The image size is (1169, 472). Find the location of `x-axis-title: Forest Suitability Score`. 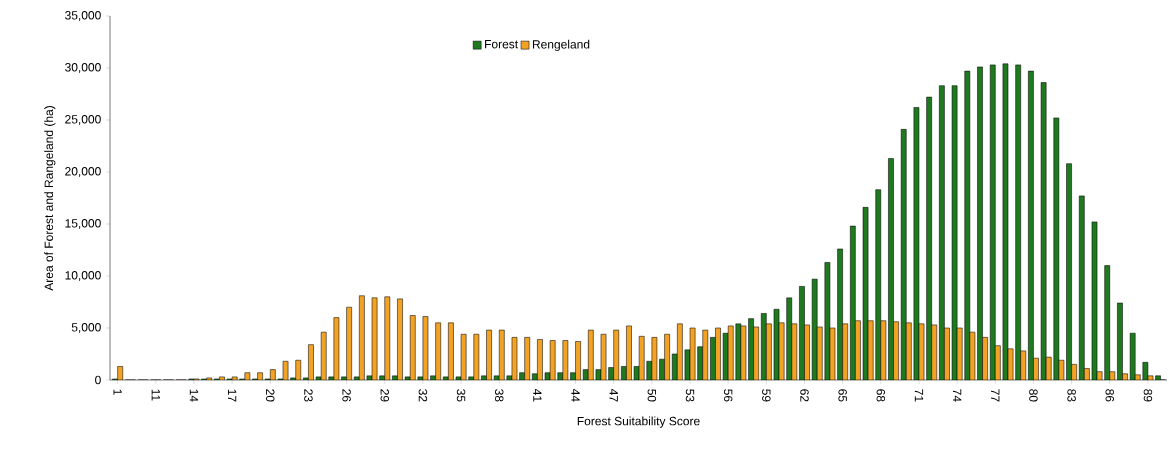

x-axis-title: Forest Suitability Score is located at coordinates (638, 422).